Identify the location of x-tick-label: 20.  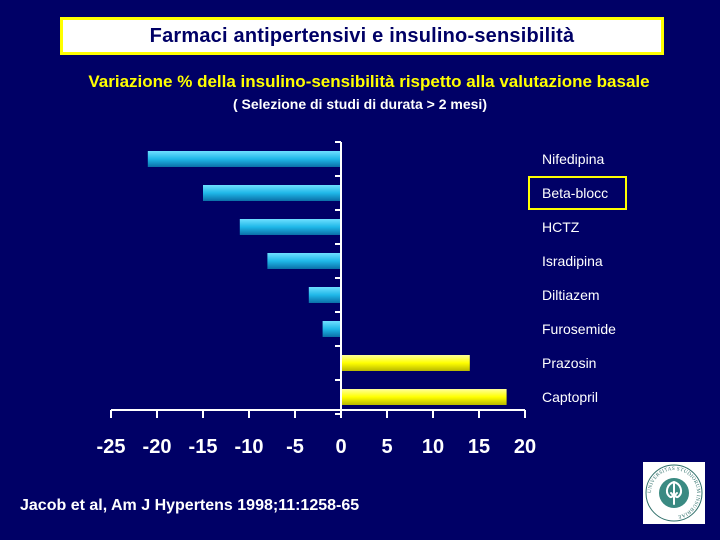
(525, 447).